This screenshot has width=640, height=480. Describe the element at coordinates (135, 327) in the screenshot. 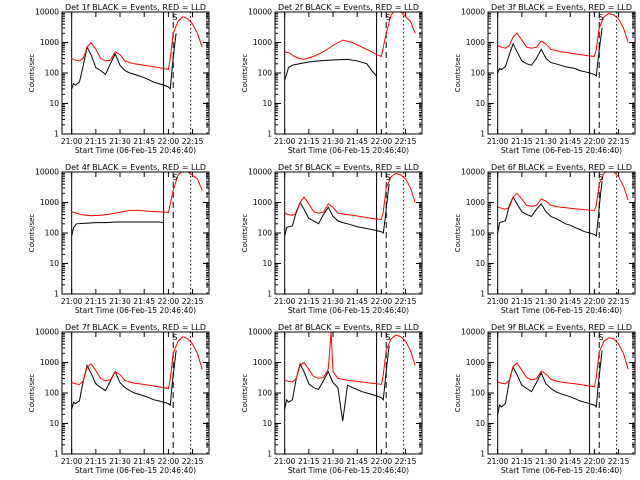

I see `panel-title: Det 7f BLACK = Events, RED = LLD` at that location.